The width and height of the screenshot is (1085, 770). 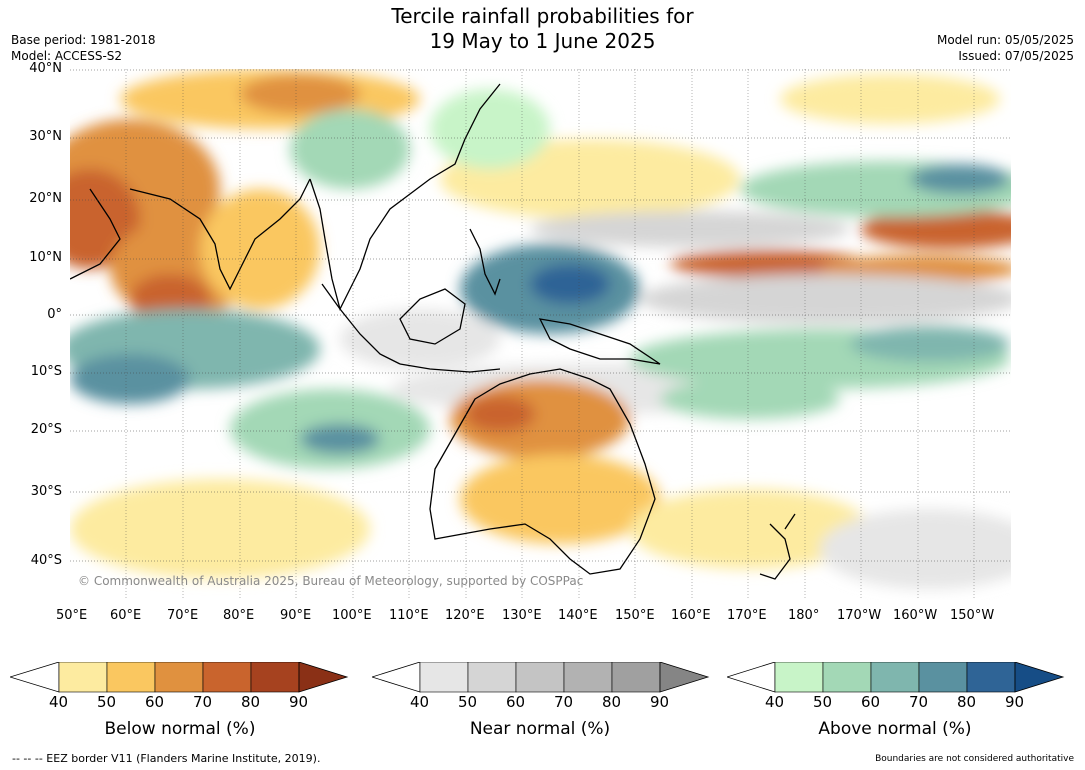 What do you see at coordinates (540, 677) in the screenshot?
I see `colorbar-near-scale` at bounding box center [540, 677].